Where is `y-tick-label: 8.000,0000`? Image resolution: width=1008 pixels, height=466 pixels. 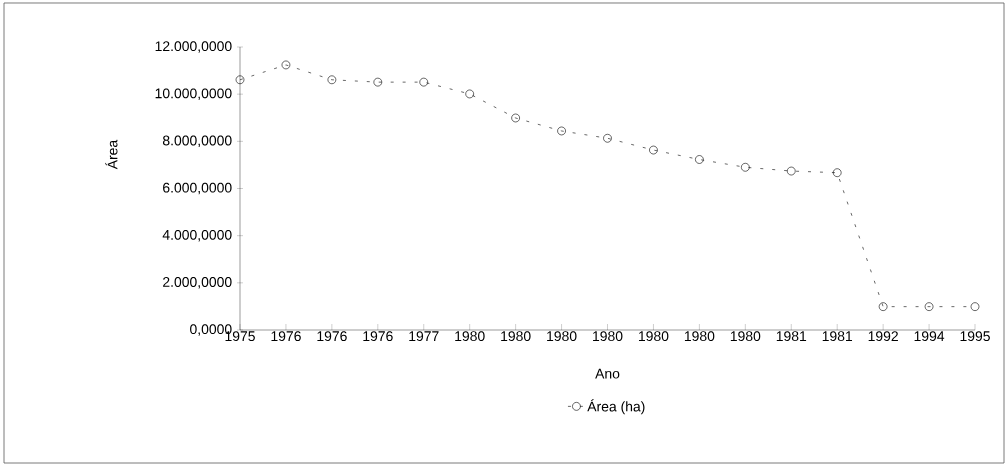
y-tick-label: 8.000,0000 is located at coordinates (197, 141).